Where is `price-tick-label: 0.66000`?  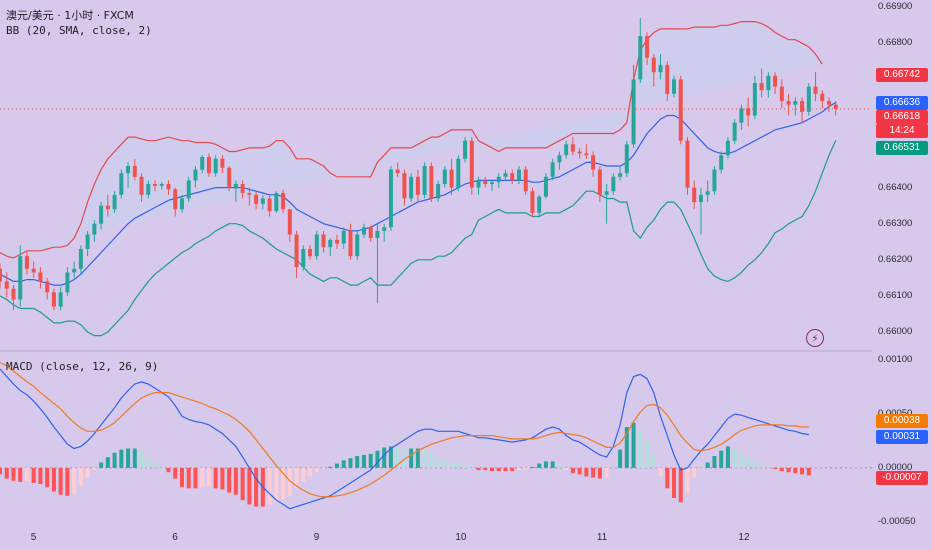
price-tick-label: 0.66000 is located at coordinates (895, 331).